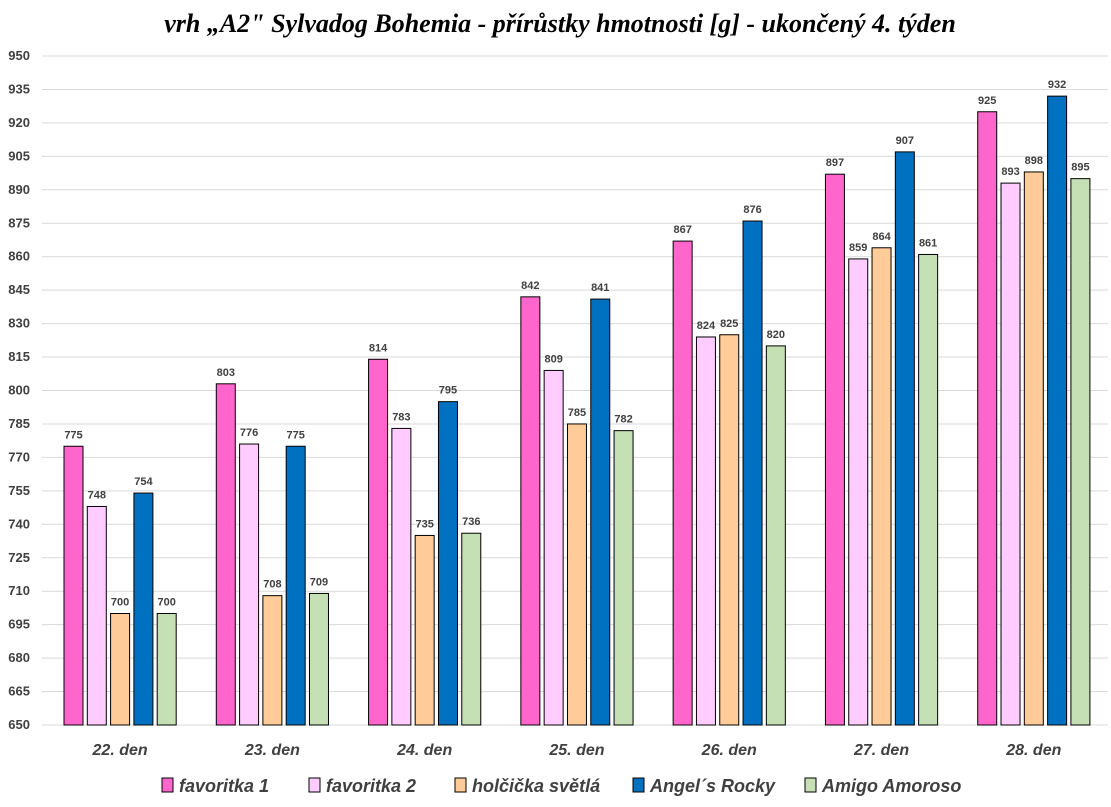 The height and width of the screenshot is (807, 1111). What do you see at coordinates (19, 323) in the screenshot?
I see `y-tick-label: 830` at bounding box center [19, 323].